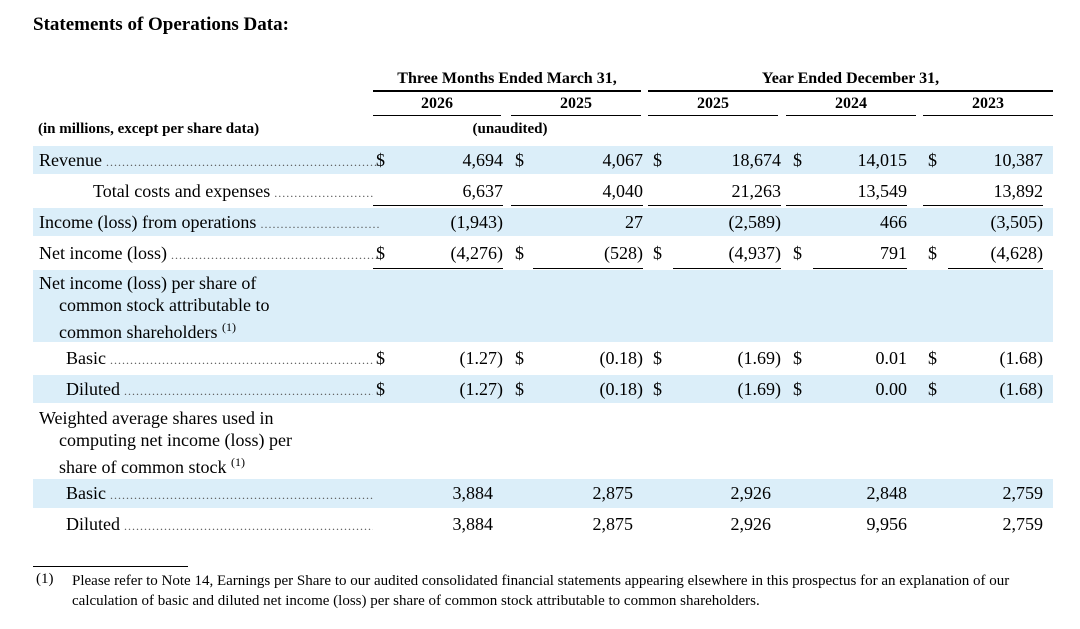  Describe the element at coordinates (438, 255) in the screenshot. I see `value-cell: (4,276)` at that location.